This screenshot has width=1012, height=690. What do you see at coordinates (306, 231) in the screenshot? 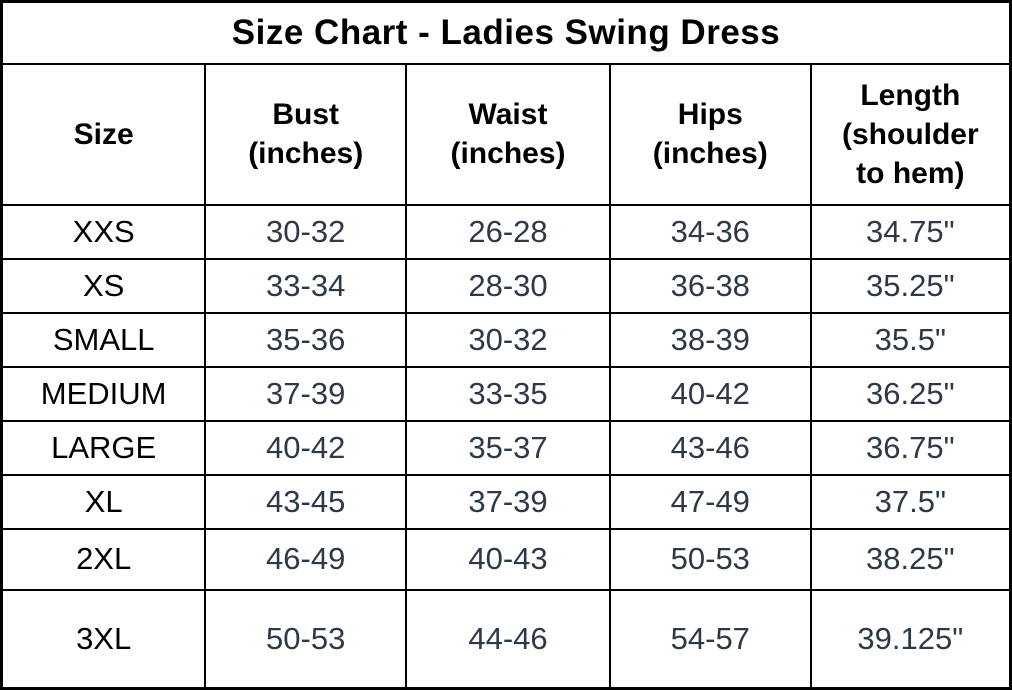
I see `bust-value: 30-32` at bounding box center [306, 231].